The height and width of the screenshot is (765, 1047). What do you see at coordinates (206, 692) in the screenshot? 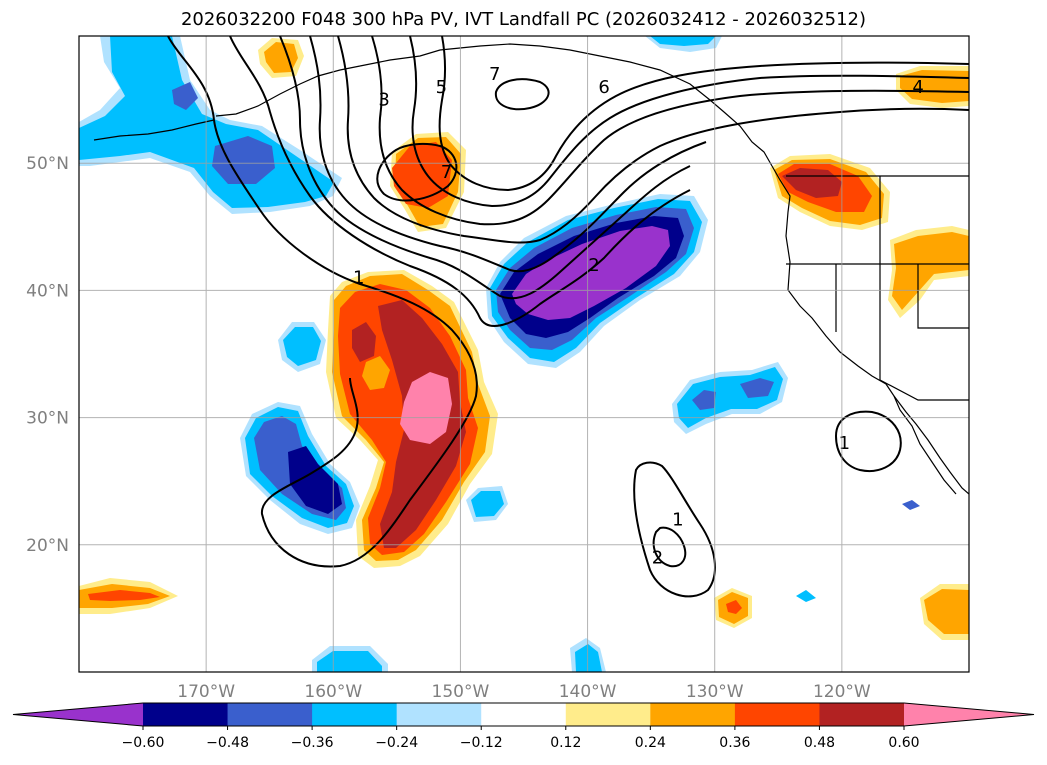
I see `lon-tick-label: 170°W` at bounding box center [206, 692].